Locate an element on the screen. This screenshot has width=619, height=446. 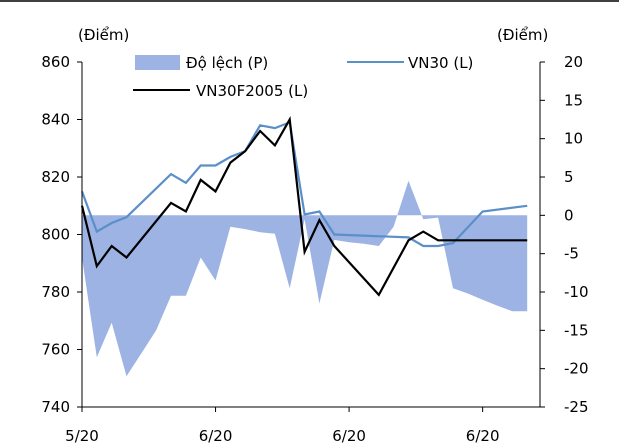
right-tick-label: 20 is located at coordinates (573, 62).